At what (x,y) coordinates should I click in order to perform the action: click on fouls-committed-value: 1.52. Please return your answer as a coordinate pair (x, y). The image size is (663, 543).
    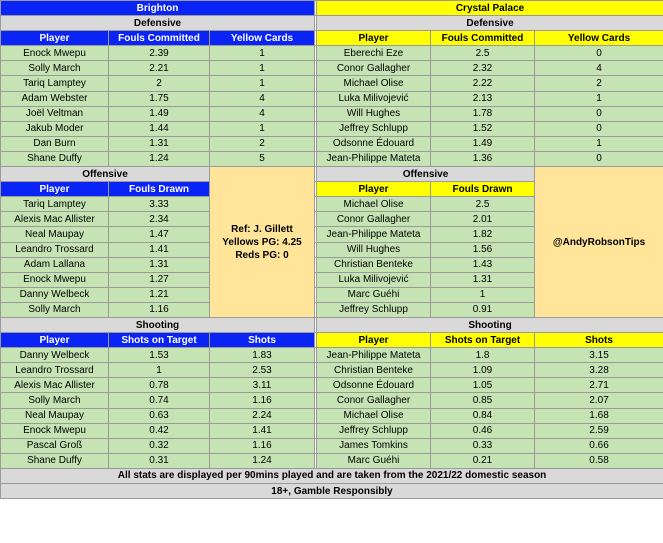
    Looking at the image, I should click on (483, 128).